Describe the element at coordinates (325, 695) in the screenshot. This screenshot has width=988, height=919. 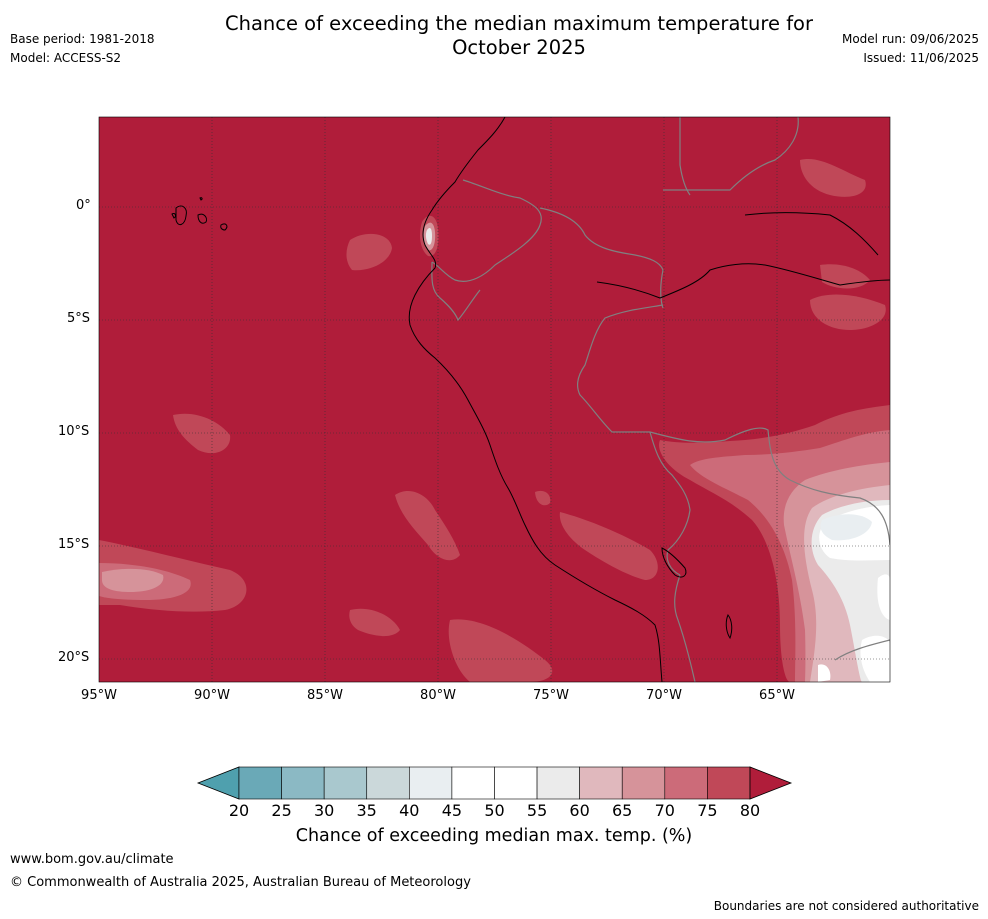
I see `lon-label-85w: 85°W` at that location.